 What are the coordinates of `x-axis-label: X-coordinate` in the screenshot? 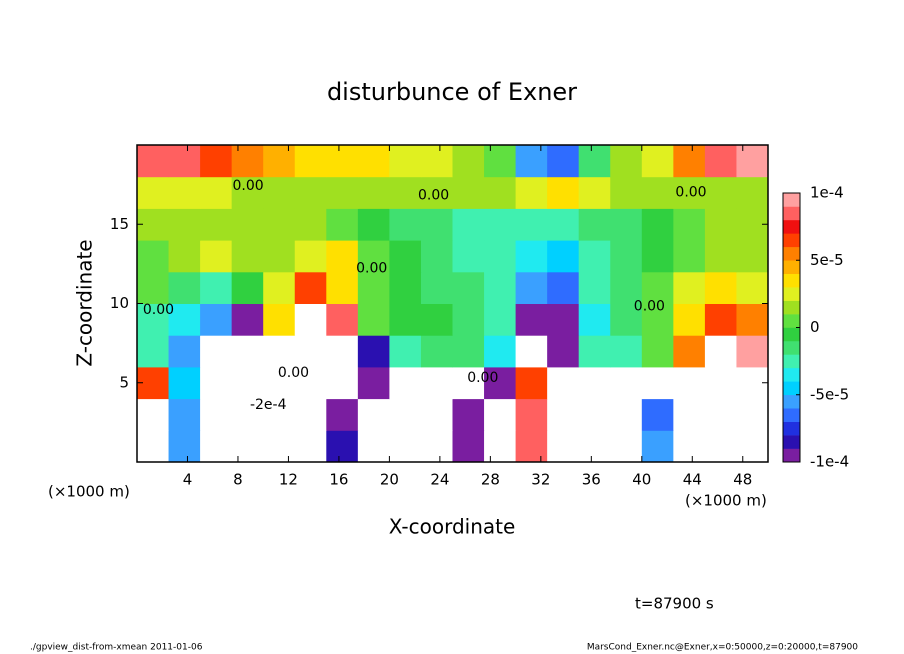 It's located at (452, 527).